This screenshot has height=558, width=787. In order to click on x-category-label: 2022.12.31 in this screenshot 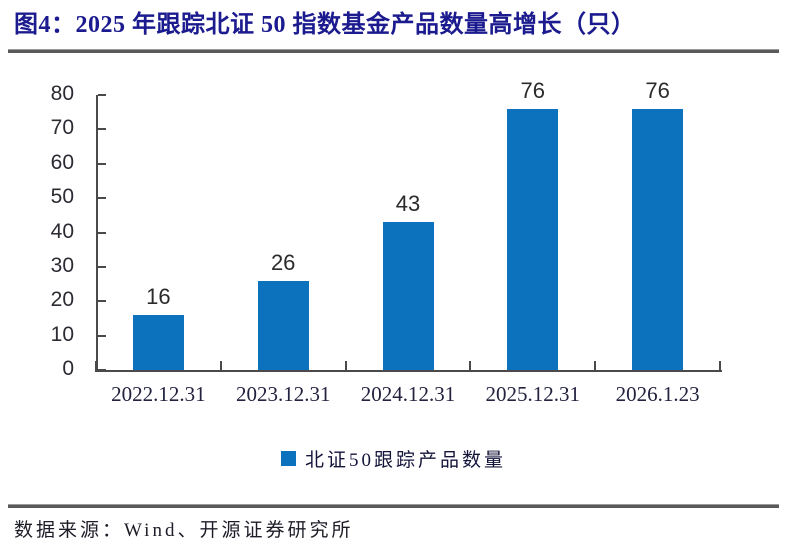, I will do `click(158, 394)`.